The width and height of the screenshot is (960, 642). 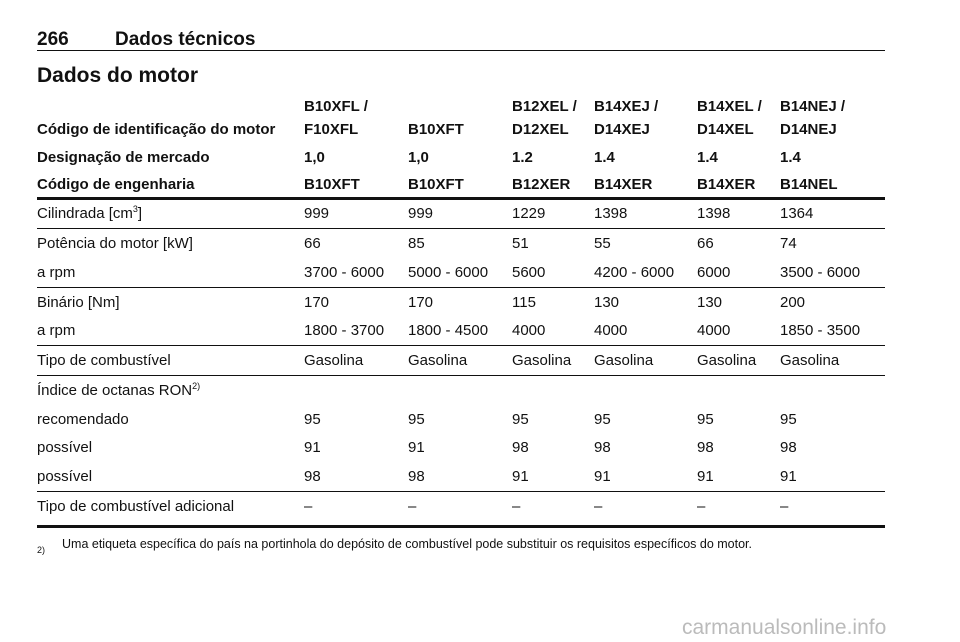 I want to click on table-cell: 6000, so click(x=714, y=272).